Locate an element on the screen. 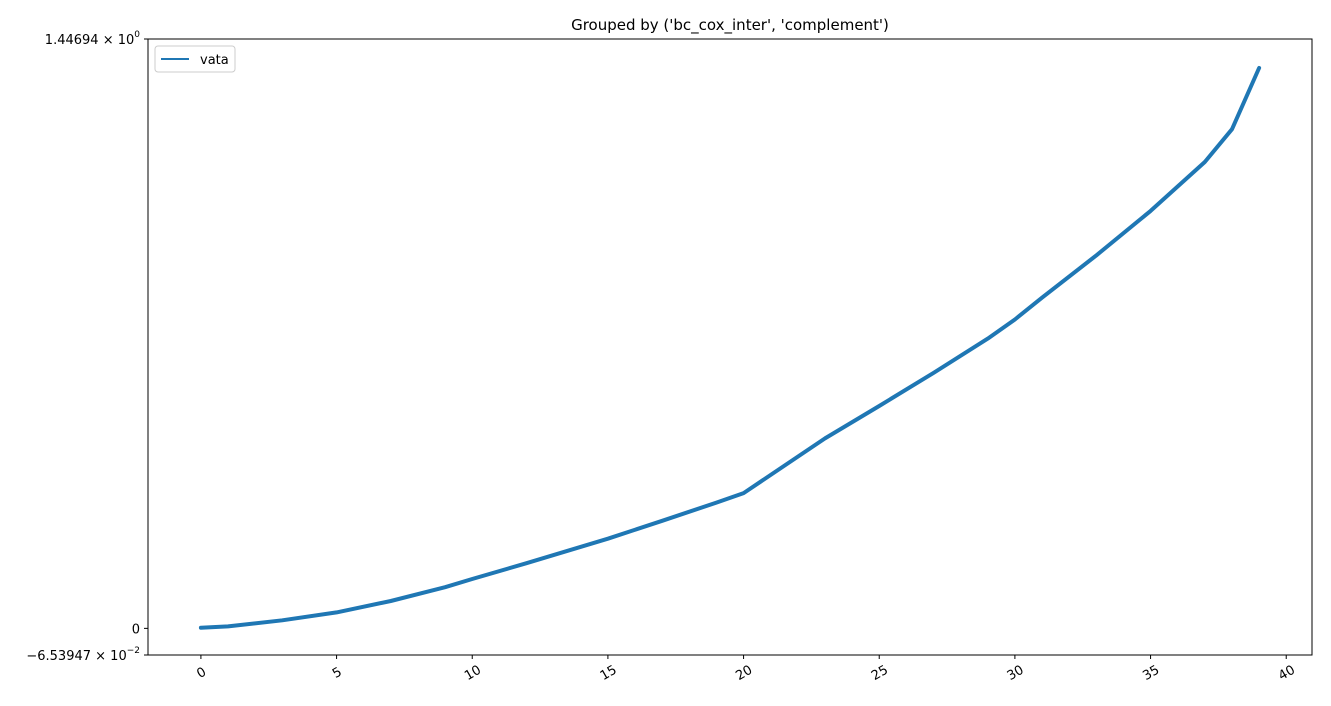  y-tick-label: −6.53947 × 10⁻² is located at coordinates (83, 655).